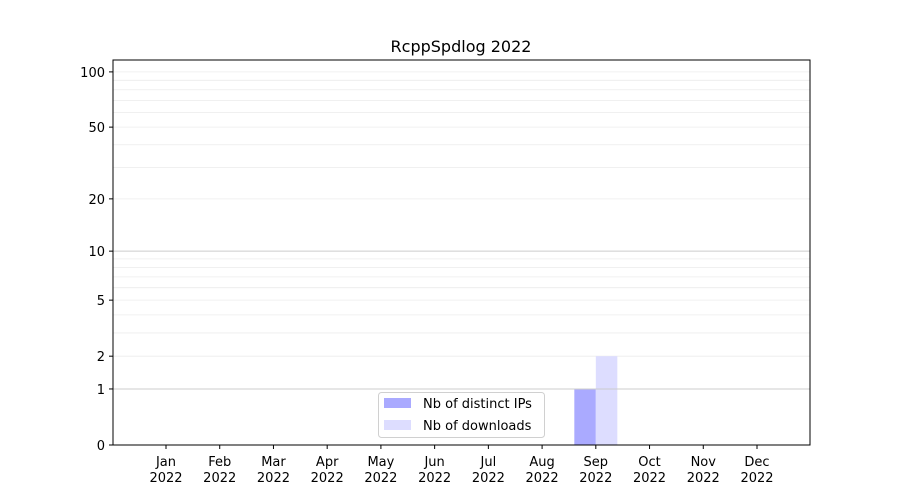 The height and width of the screenshot is (504, 900). I want to click on y-tick-label: 1, so click(101, 390).